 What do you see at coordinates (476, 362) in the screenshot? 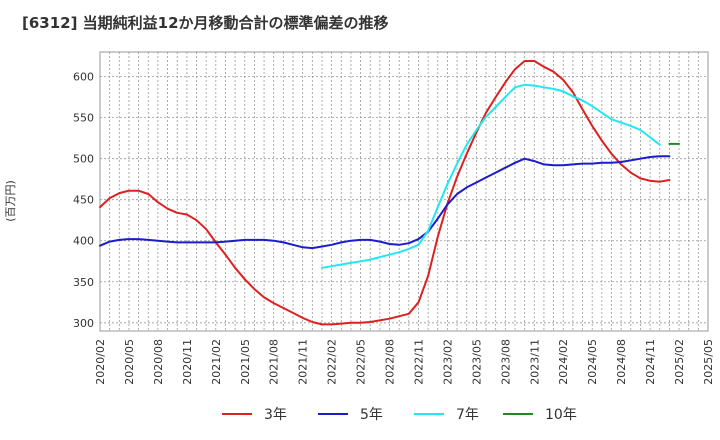
I see `x-tick-label: 2023/05` at bounding box center [476, 362].